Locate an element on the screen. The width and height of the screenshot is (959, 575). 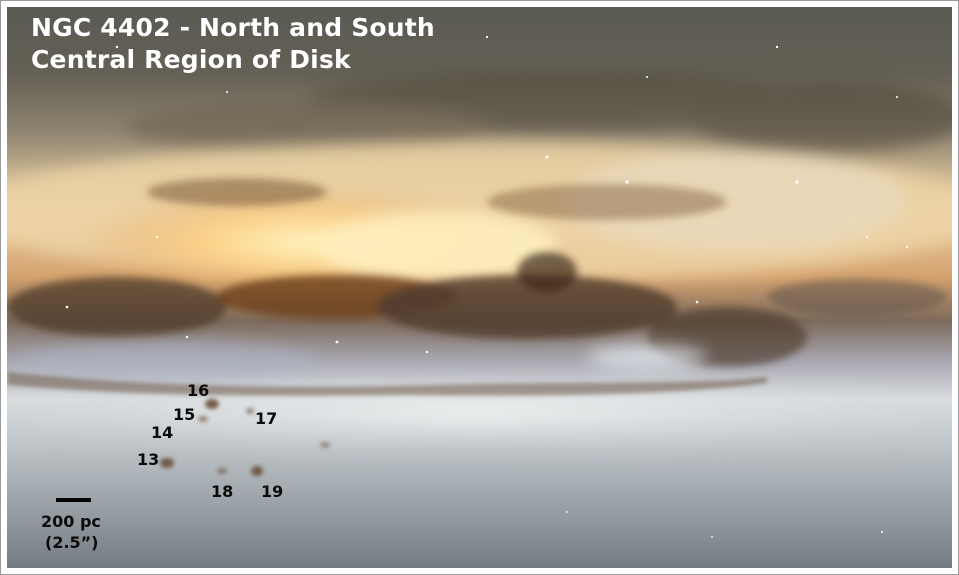
scale-bar-angular-label: (2.5”) is located at coordinates (72, 542).